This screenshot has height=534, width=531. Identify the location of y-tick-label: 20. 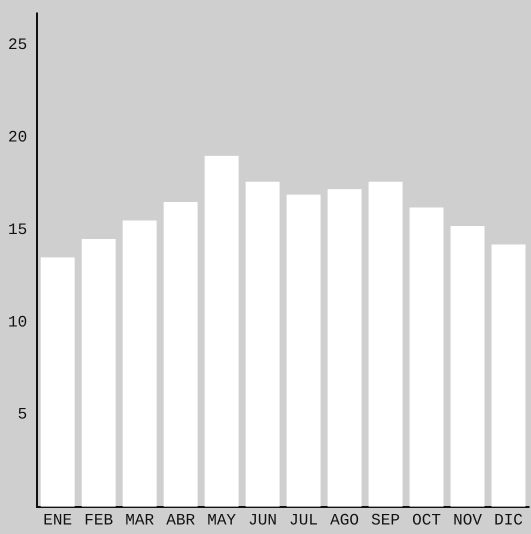
(18, 137).